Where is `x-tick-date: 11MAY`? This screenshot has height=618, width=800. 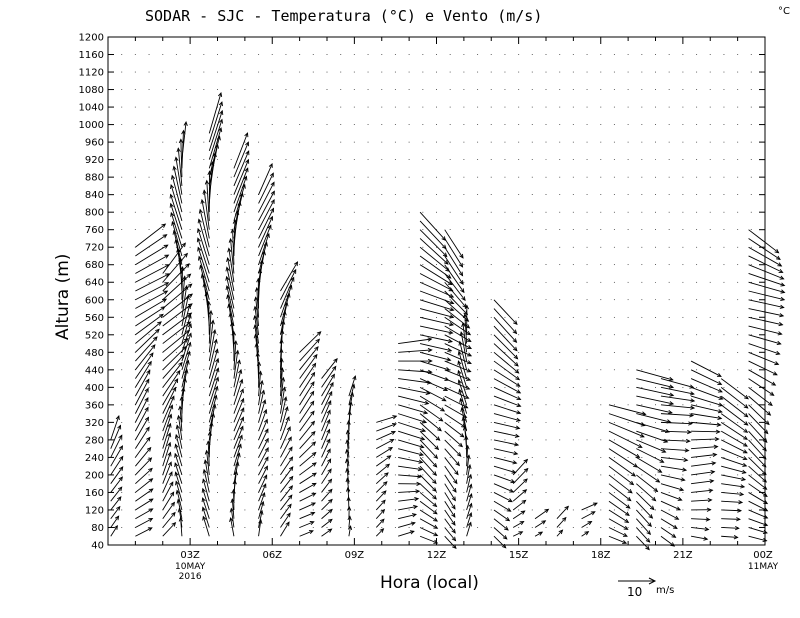 x-tick-date: 11MAY is located at coordinates (763, 567).